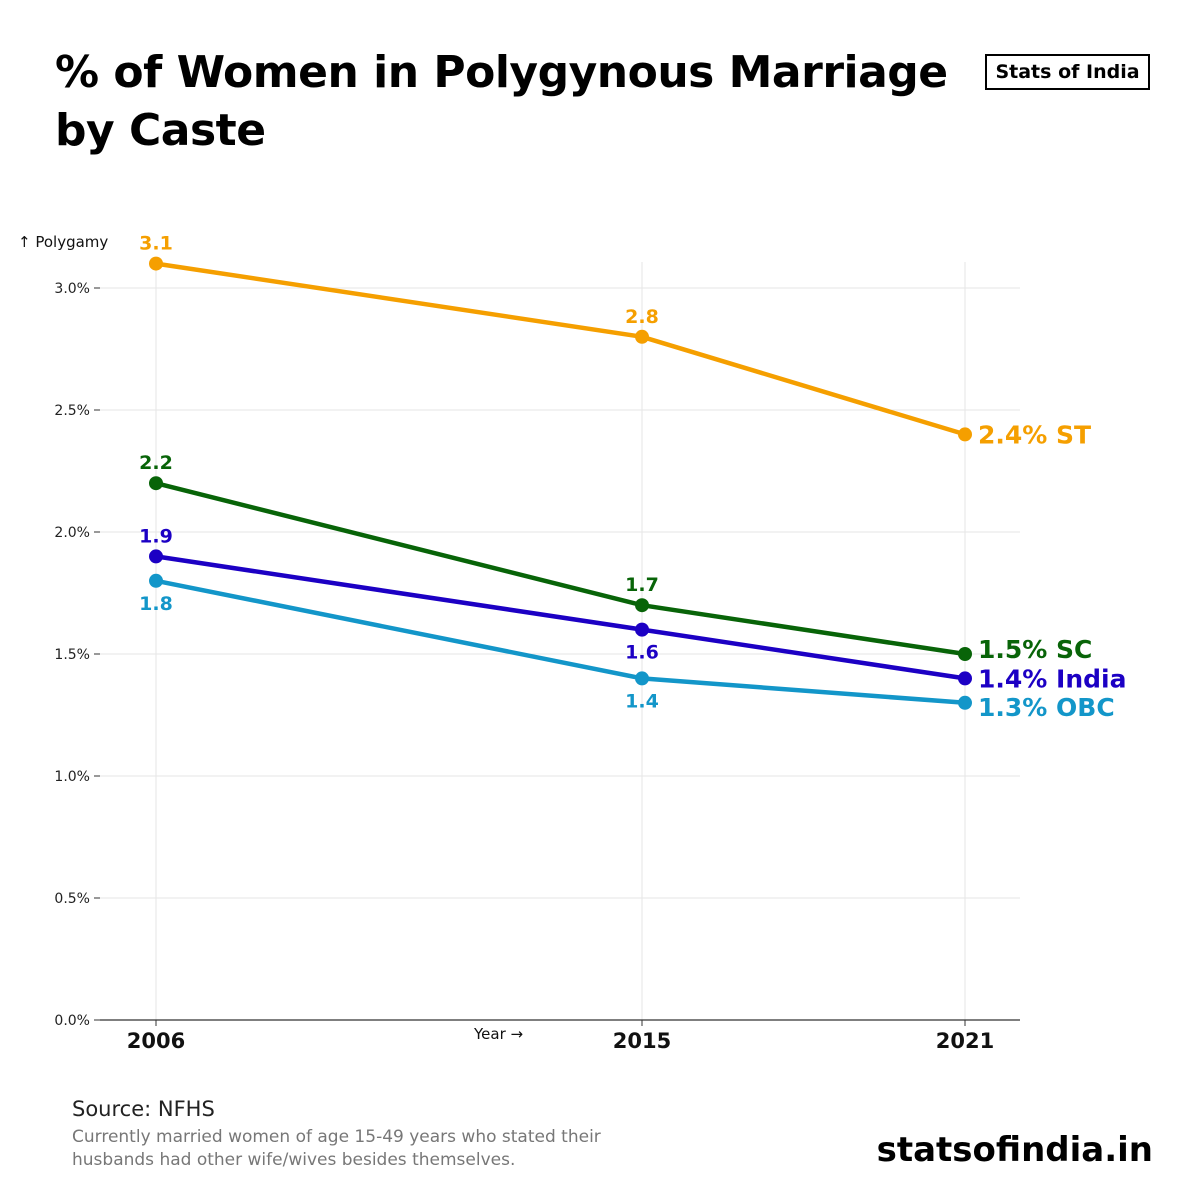  What do you see at coordinates (143, 1109) in the screenshot?
I see `source-text: Source: NFHS` at bounding box center [143, 1109].